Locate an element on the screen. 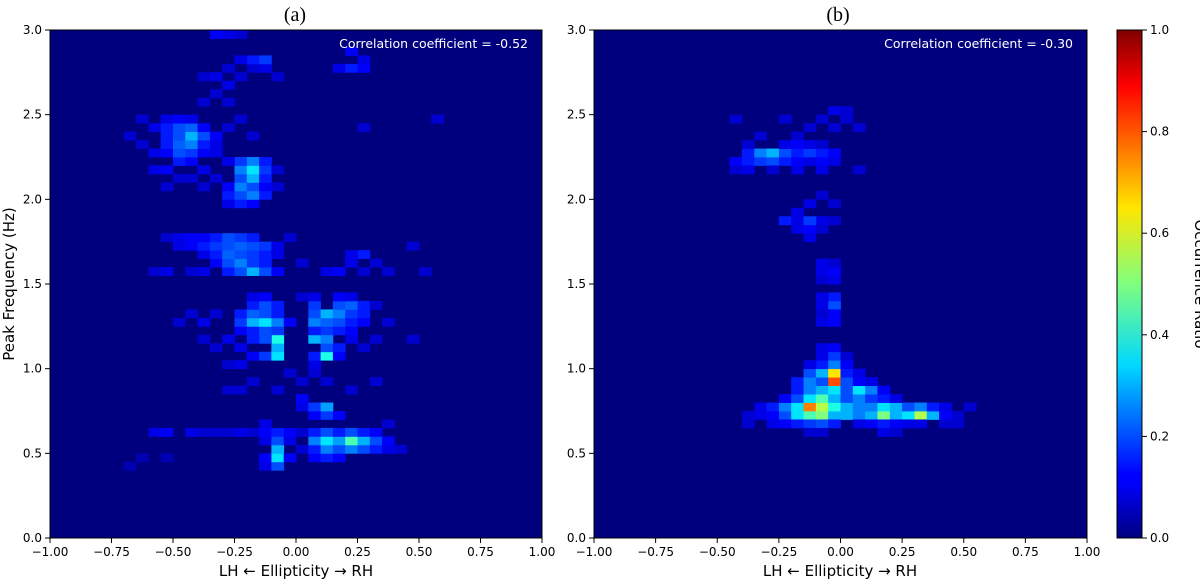 This screenshot has width=1200, height=582. x-ticks-b: −1.00 −0.75 −0.50 −0.25 0.00 0.25 0.50 0.75 1.00 is located at coordinates (838, 548).